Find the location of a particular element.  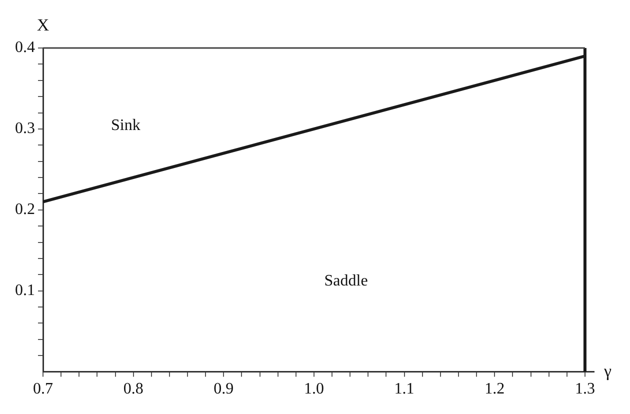

x-axis-title: γ is located at coordinates (607, 370).